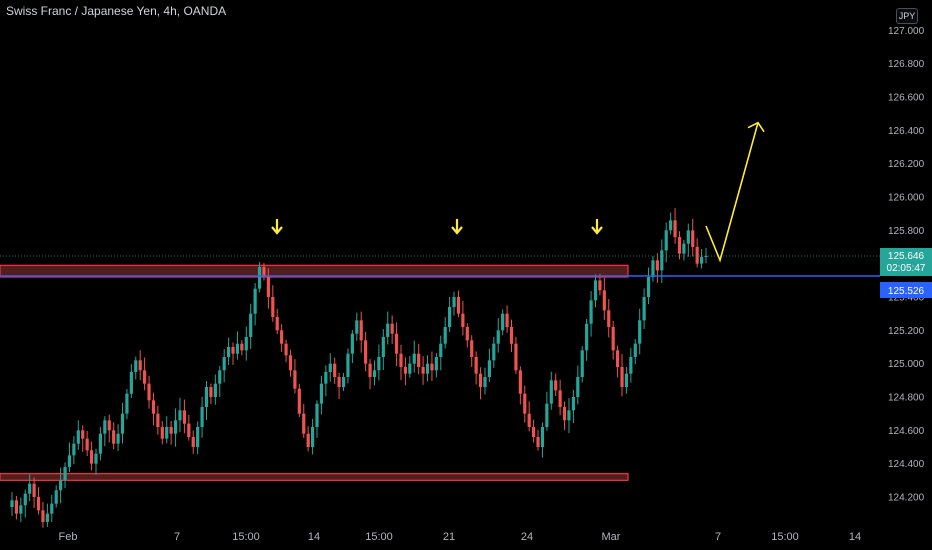 The image size is (932, 550). I want to click on x-axis-tick: Mar, so click(611, 537).